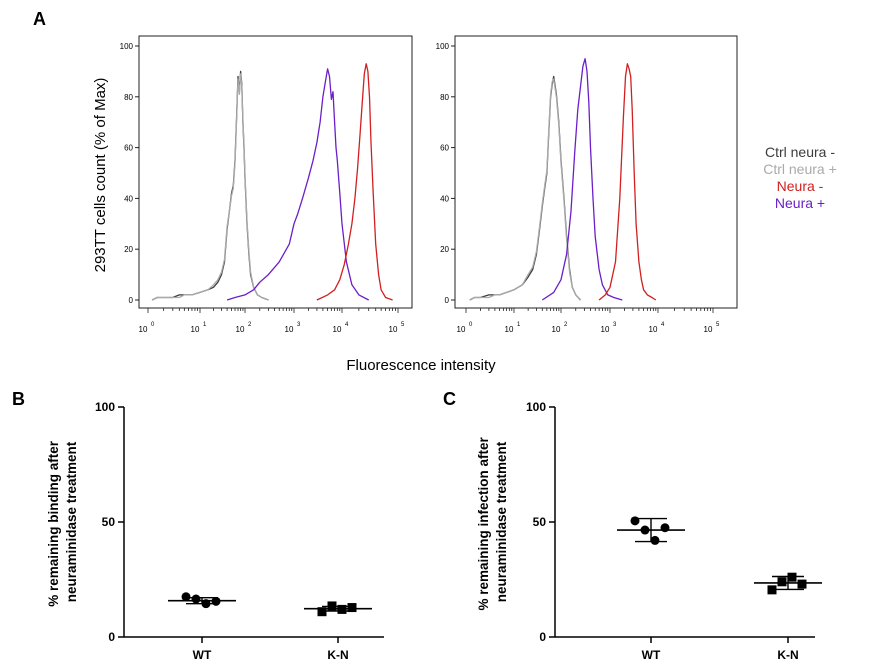 The width and height of the screenshot is (872, 668). I want to click on panel-b-y-axis-title-line2: neuraminidase treatment, so click(71, 521).